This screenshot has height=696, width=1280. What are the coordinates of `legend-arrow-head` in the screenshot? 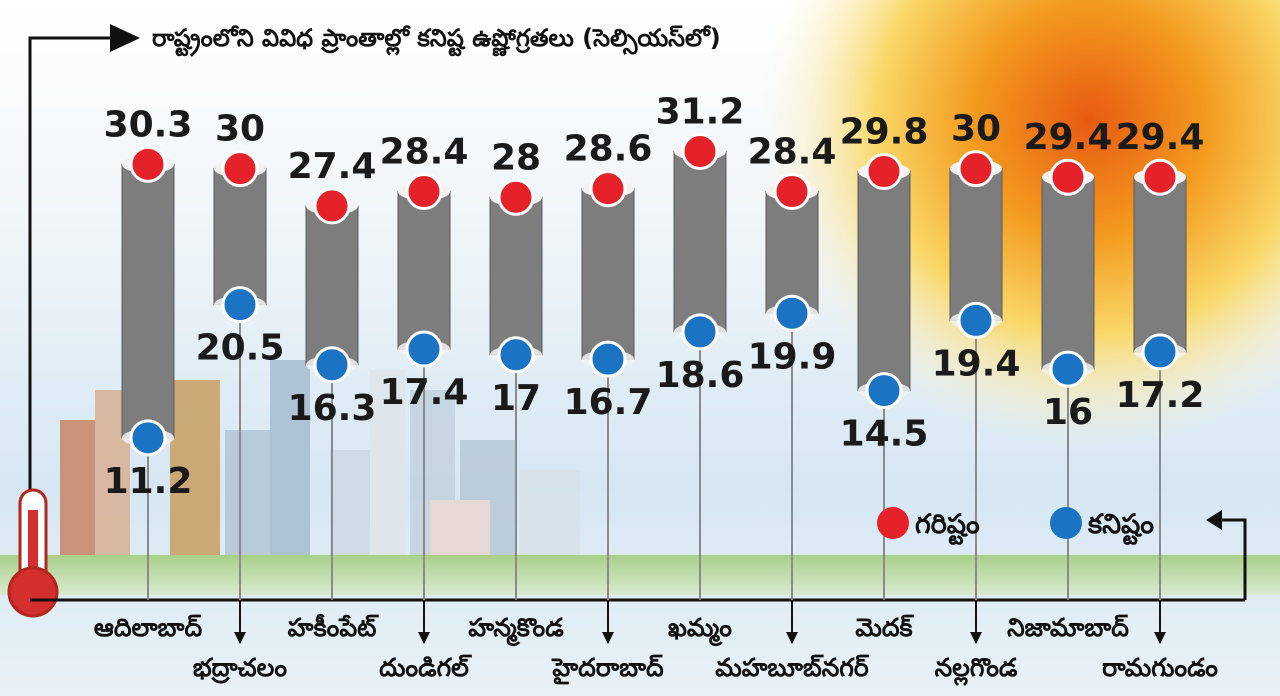 It's located at (1214, 520).